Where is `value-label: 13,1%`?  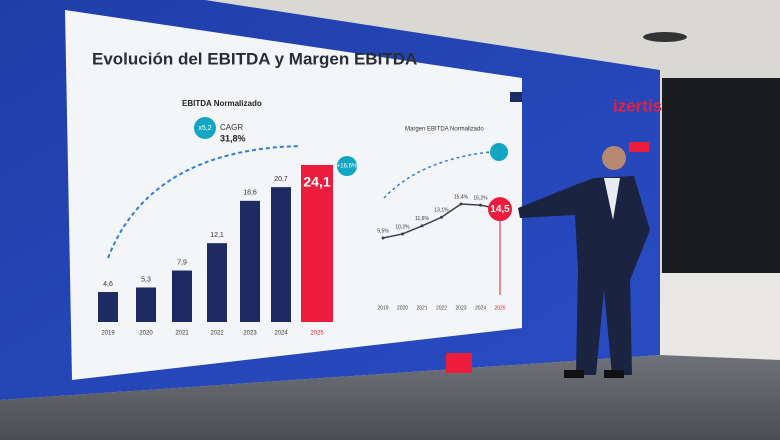
value-label: 13,1% is located at coordinates (441, 211).